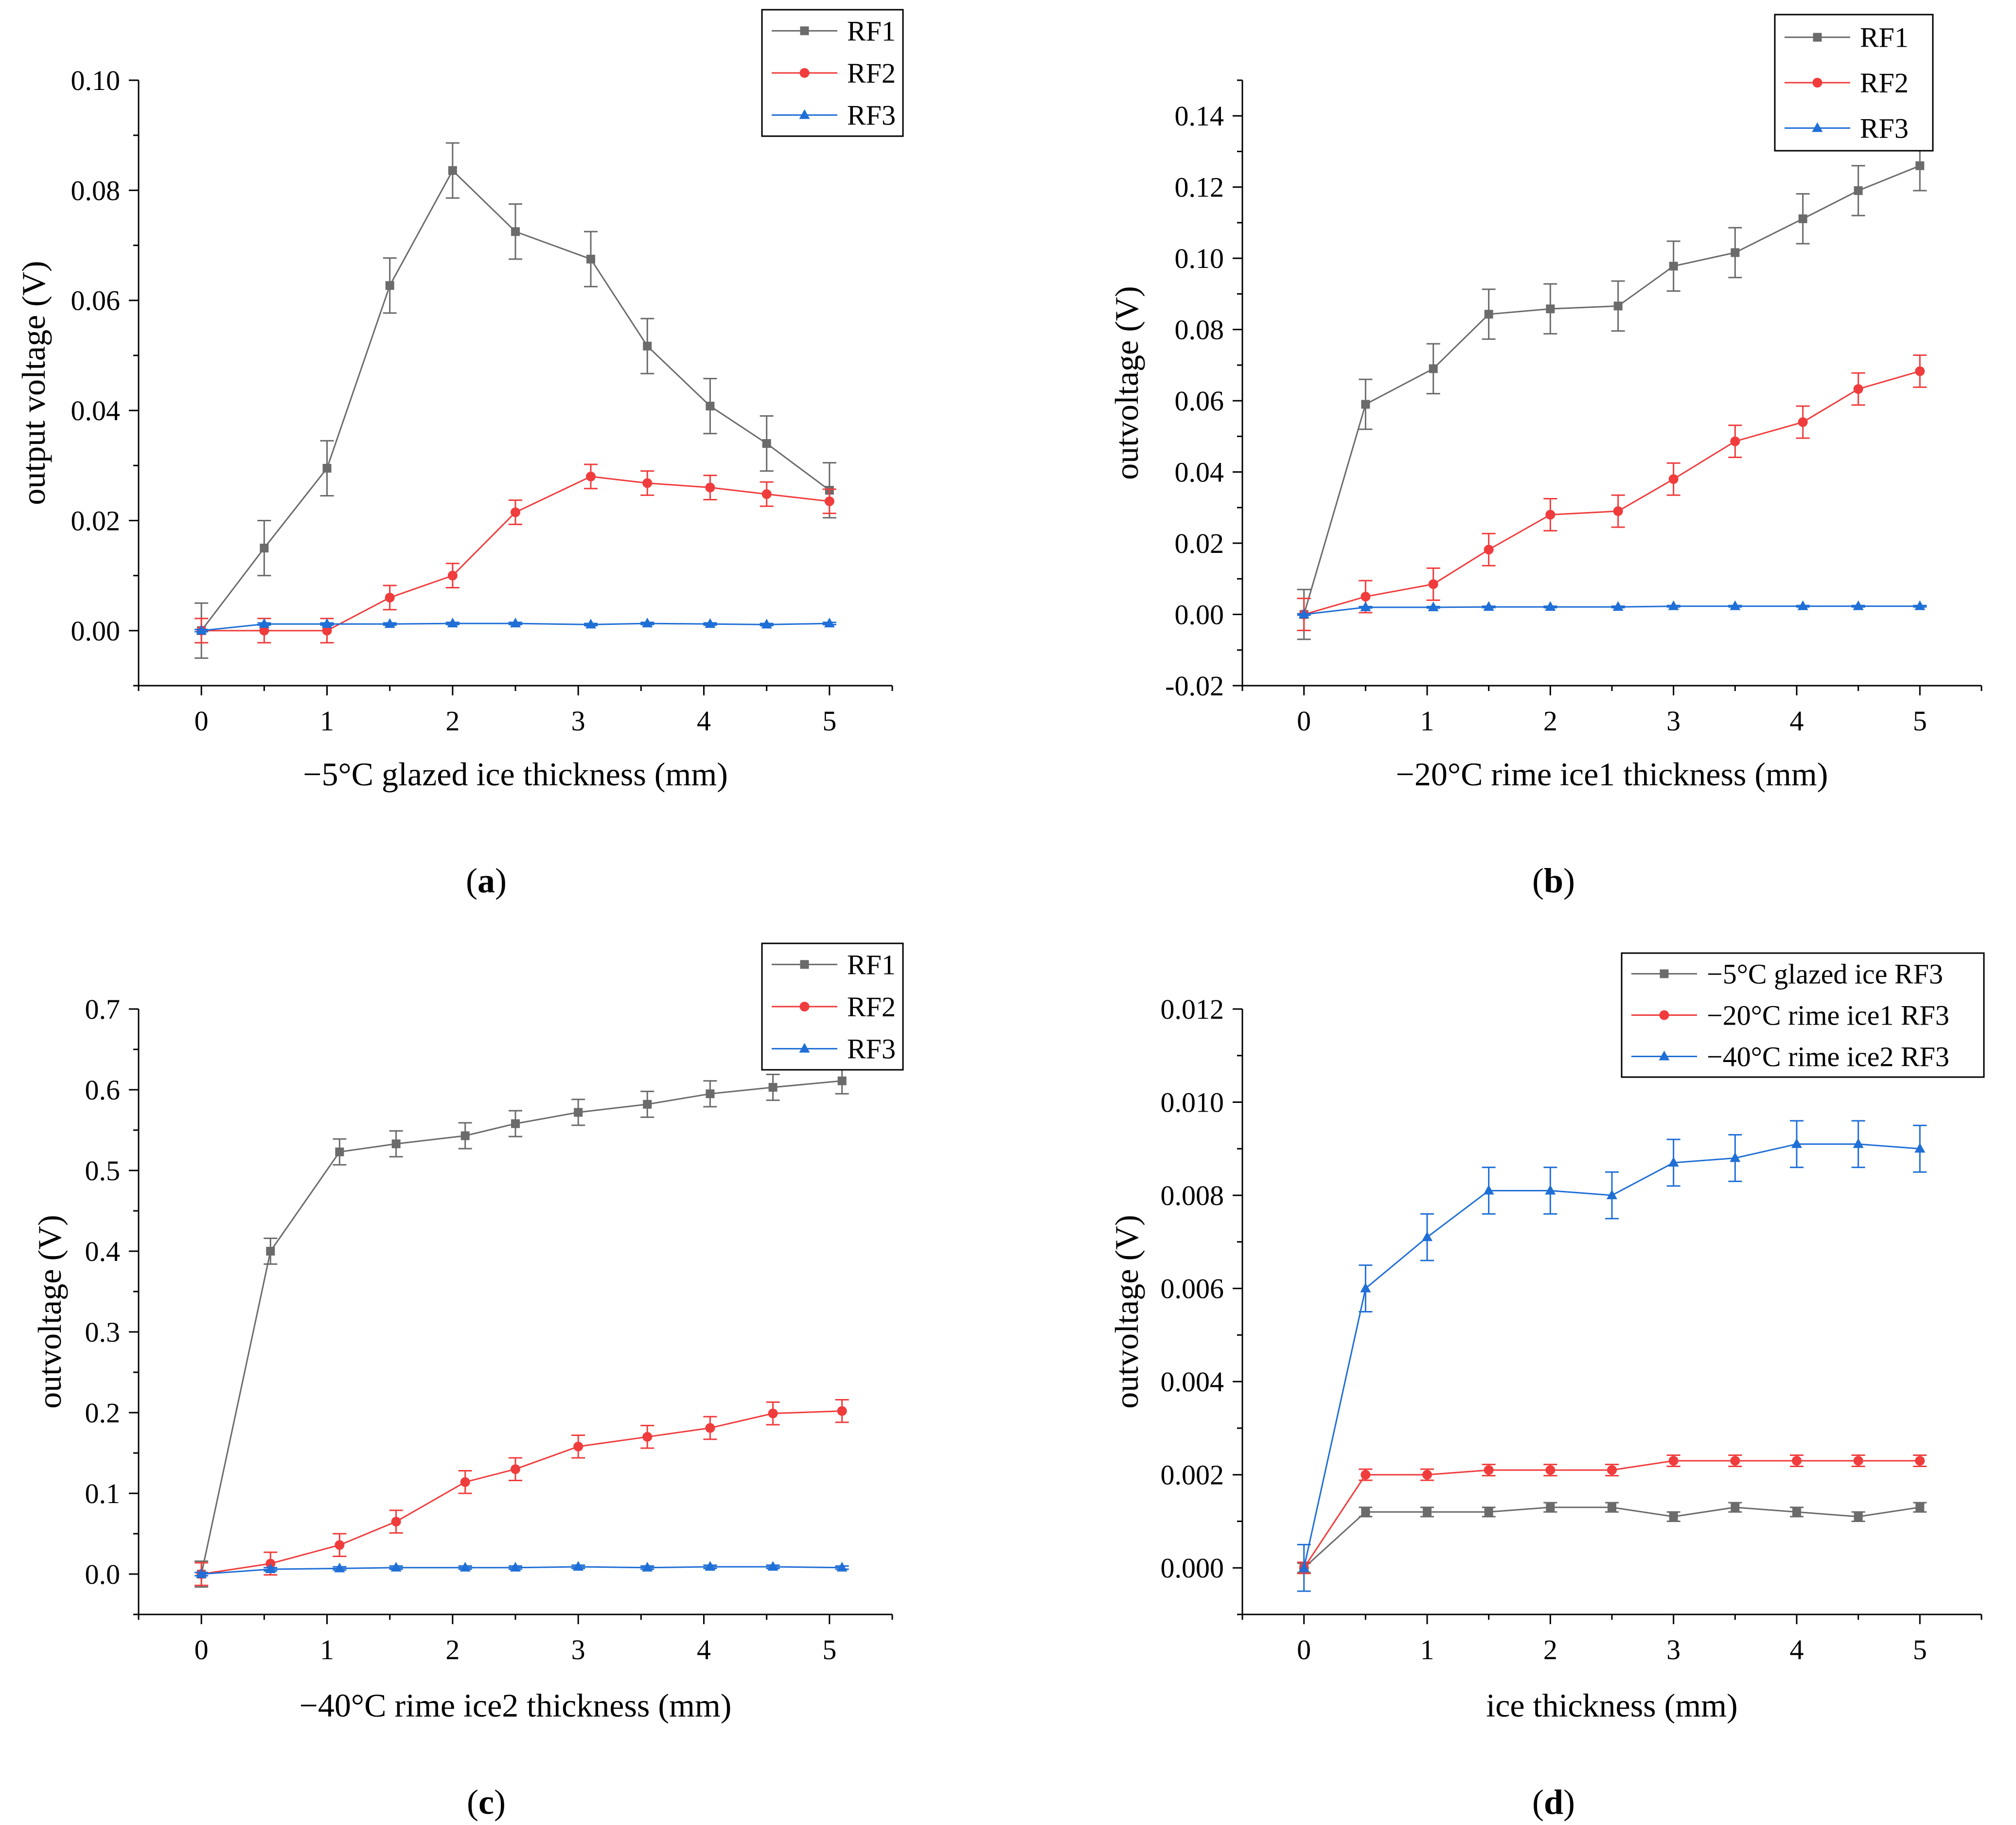 This screenshot has width=2016, height=1825. What do you see at coordinates (103, 1413) in the screenshot?
I see `y-tick-label: 0.2` at bounding box center [103, 1413].